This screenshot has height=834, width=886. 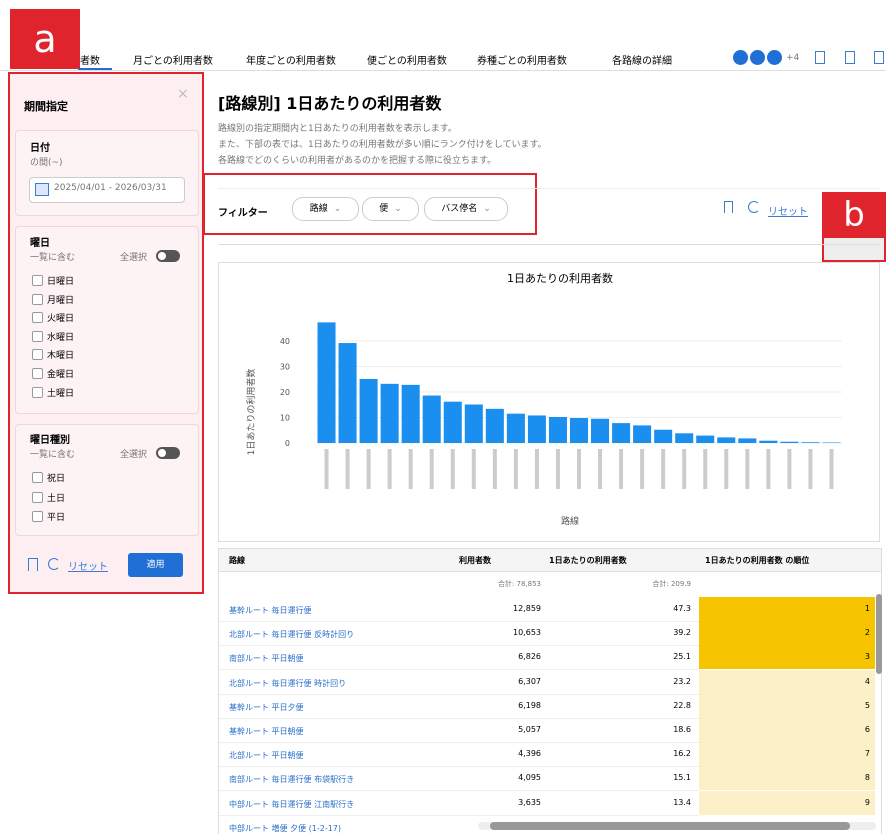 What do you see at coordinates (788, 212) in the screenshot?
I see `filter-reset: リセット` at bounding box center [788, 212].